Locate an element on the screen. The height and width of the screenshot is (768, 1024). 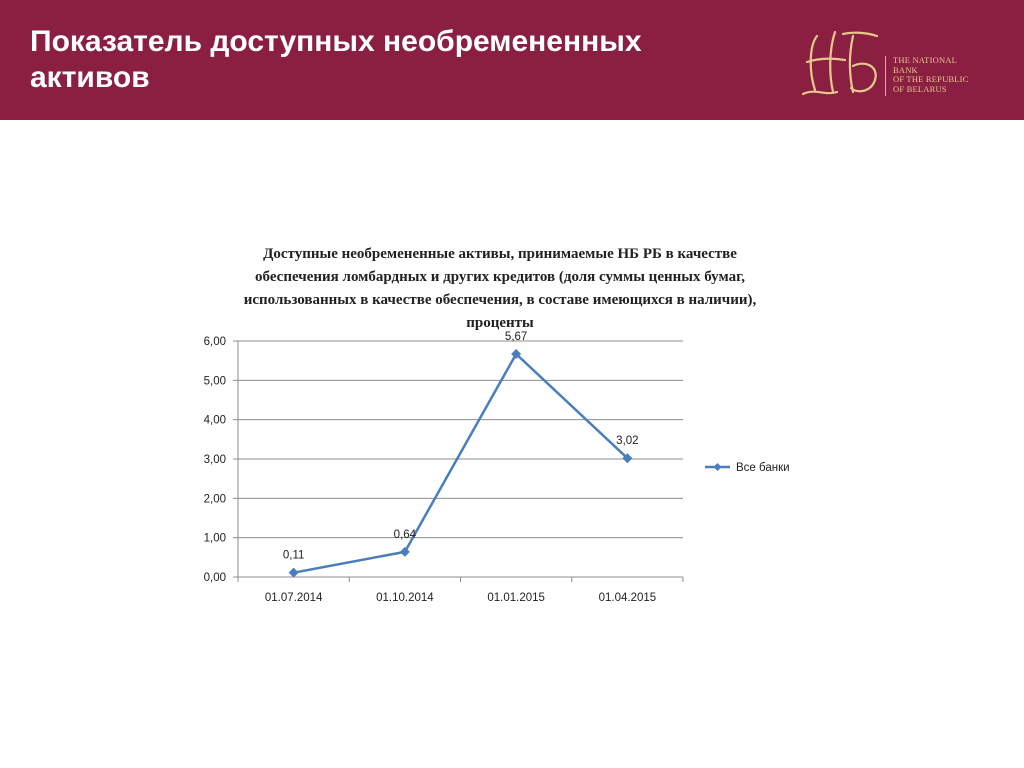
x-tick-label: 01.04.2015 is located at coordinates (628, 598).